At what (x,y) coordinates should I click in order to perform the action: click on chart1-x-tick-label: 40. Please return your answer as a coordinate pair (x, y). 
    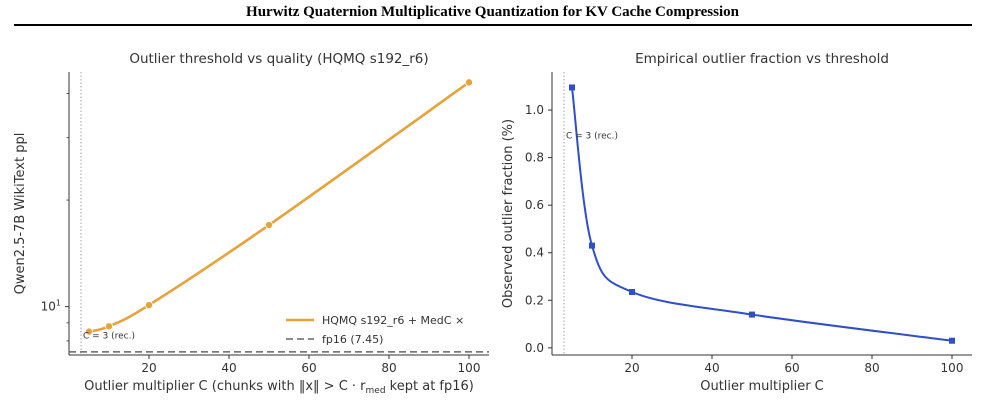
    Looking at the image, I should click on (228, 368).